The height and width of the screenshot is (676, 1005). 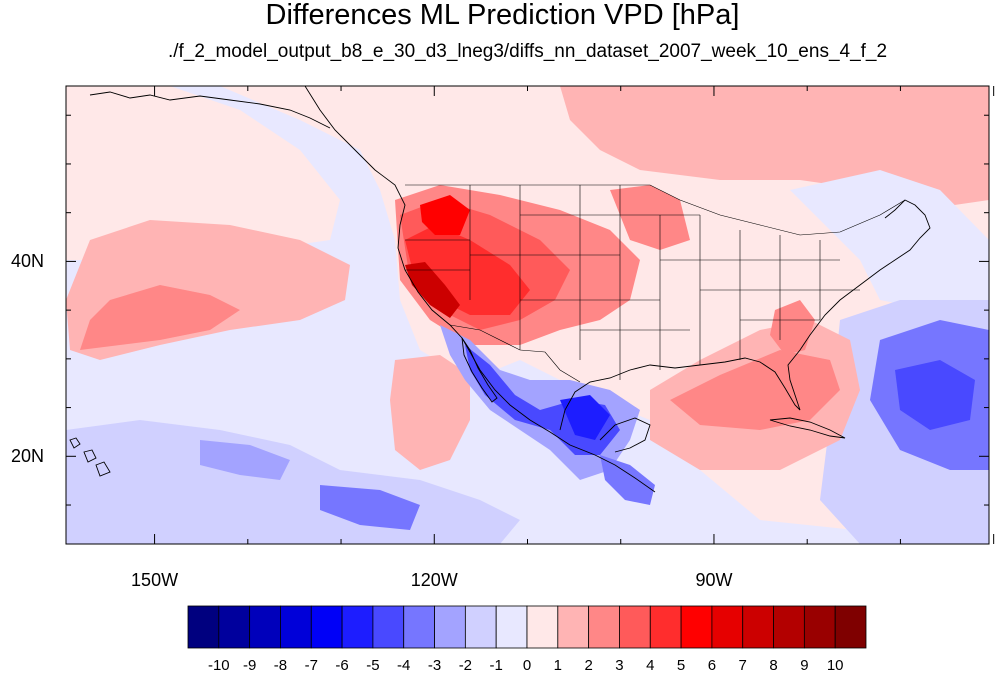 I want to click on alaska-line, so click(x=210, y=110).